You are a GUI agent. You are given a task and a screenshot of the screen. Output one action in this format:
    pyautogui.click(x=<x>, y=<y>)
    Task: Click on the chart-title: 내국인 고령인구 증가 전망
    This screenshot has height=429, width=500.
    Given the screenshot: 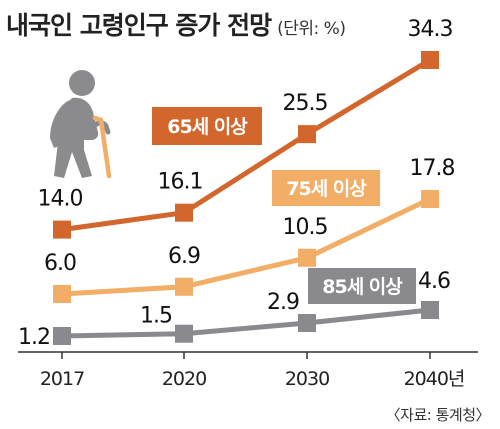 What is the action you would take?
    pyautogui.click(x=139, y=25)
    